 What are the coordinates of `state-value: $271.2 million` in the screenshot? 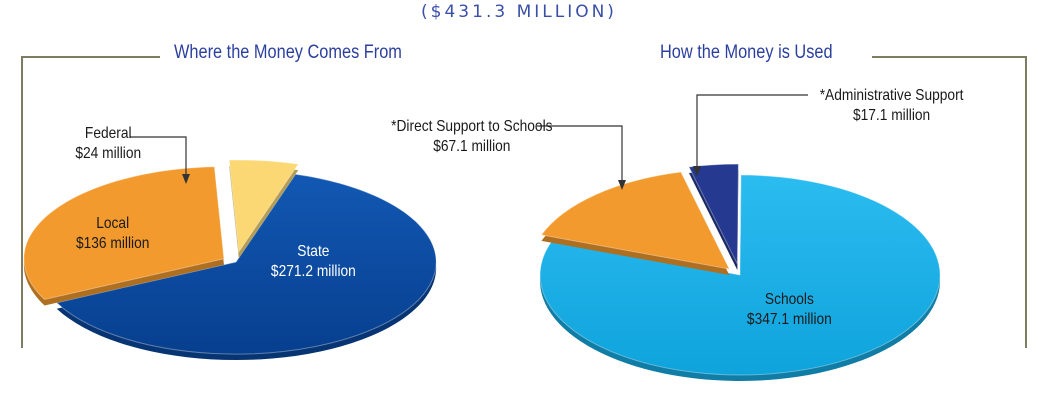 It's located at (313, 271).